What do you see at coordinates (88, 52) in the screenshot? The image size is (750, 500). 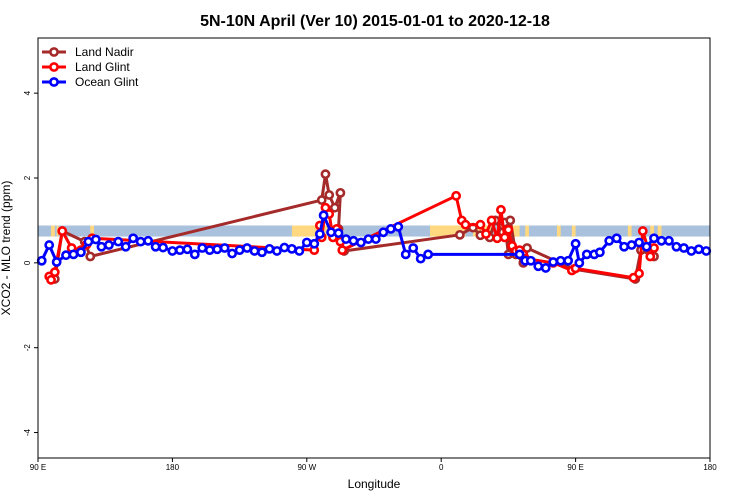 I see `legend-entry-land-nadir: Land Nadir` at bounding box center [88, 52].